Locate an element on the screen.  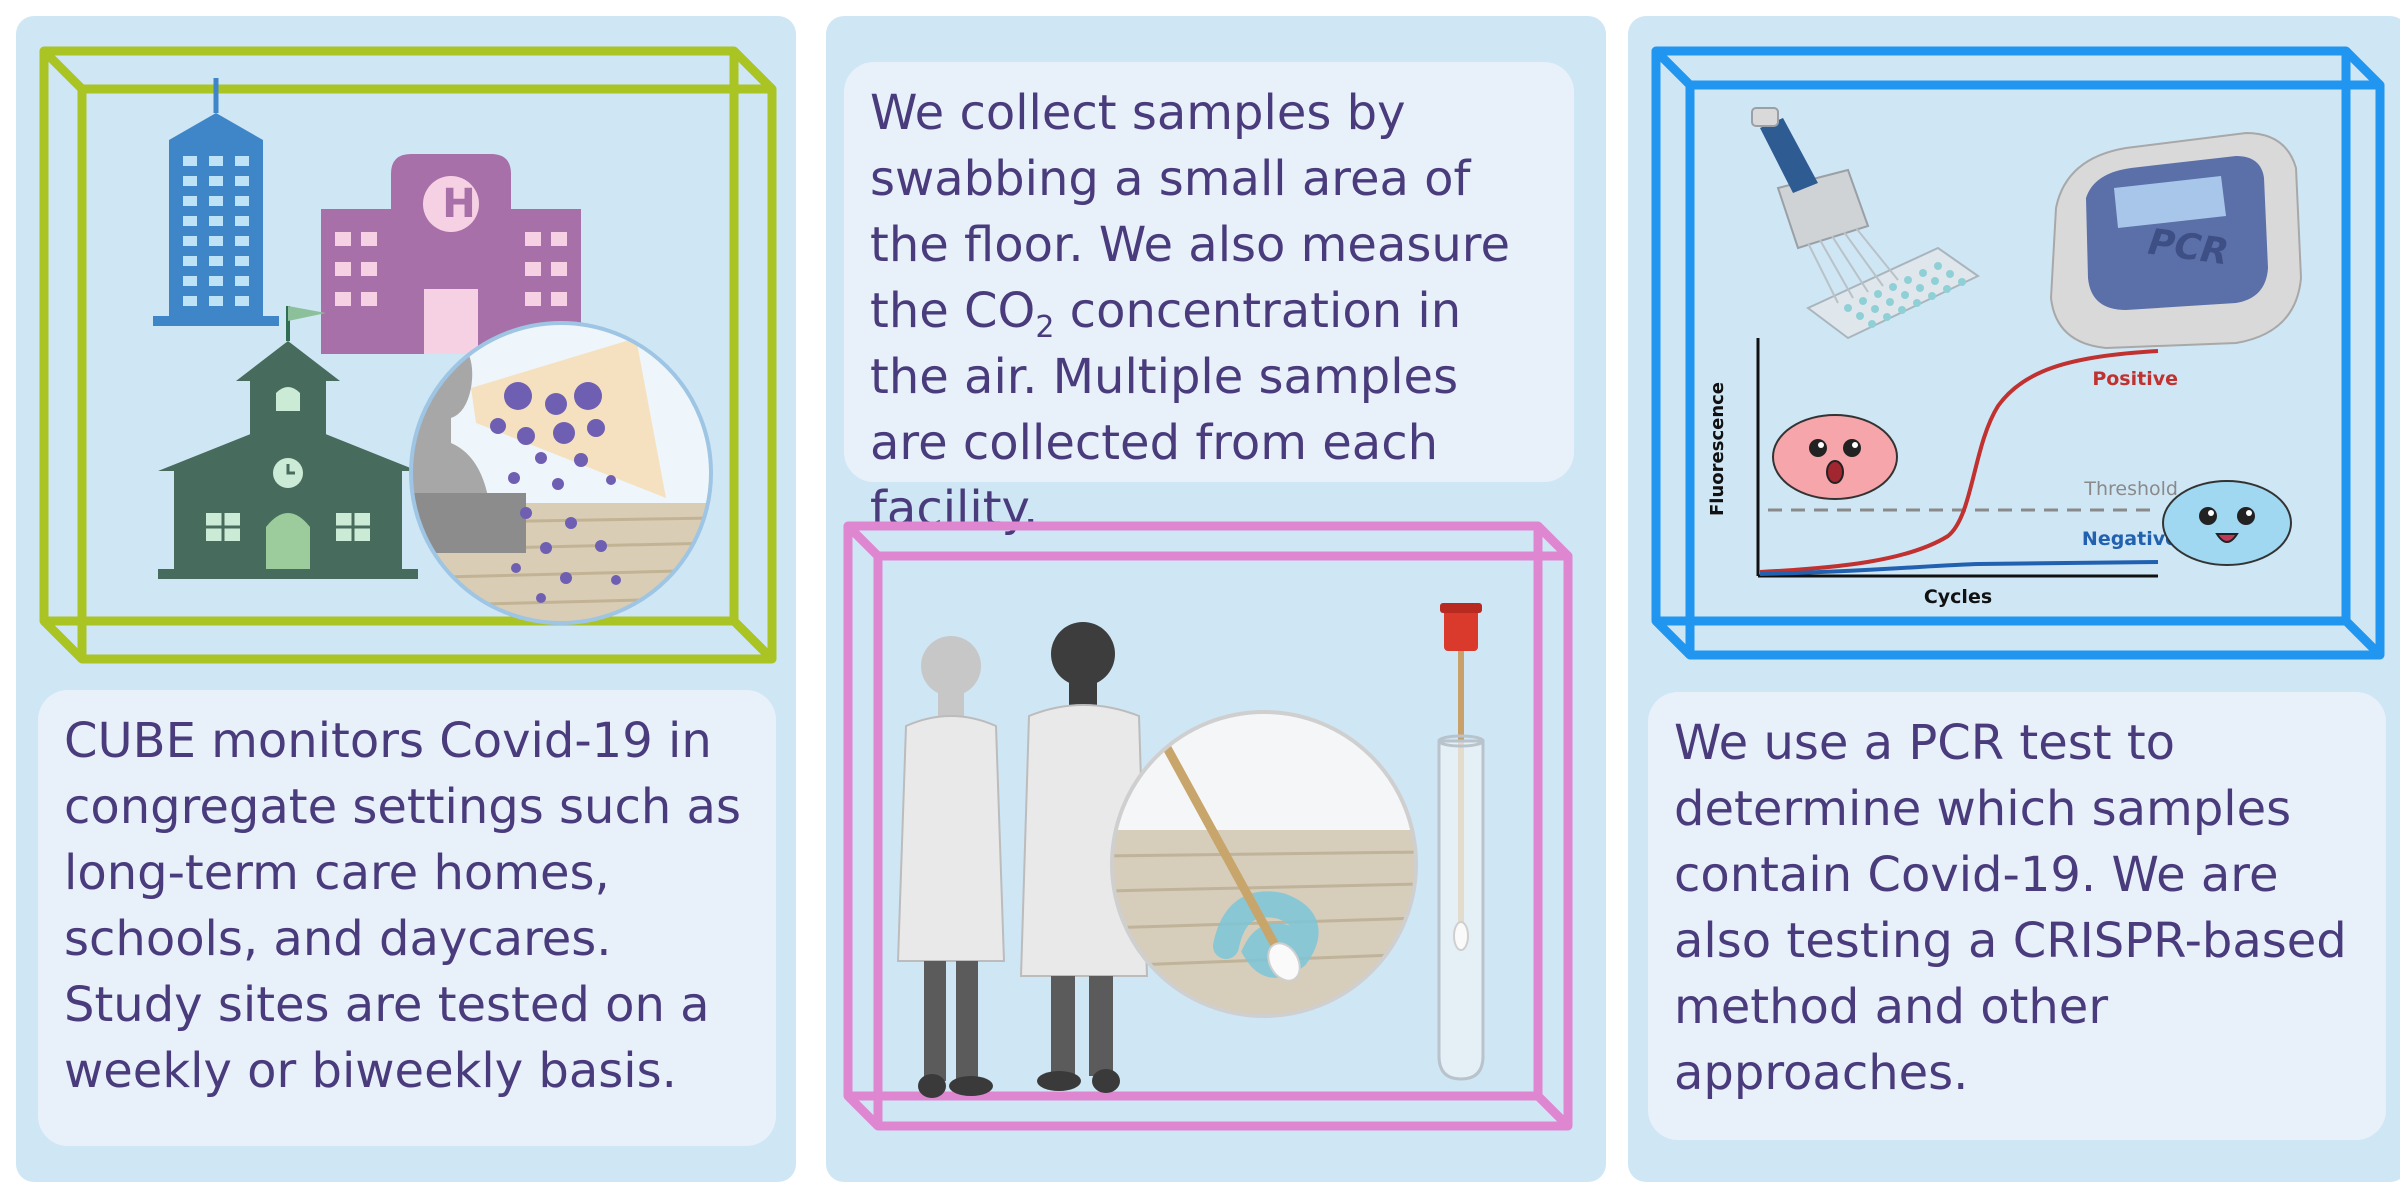
school-icon is located at coordinates (288, 442).